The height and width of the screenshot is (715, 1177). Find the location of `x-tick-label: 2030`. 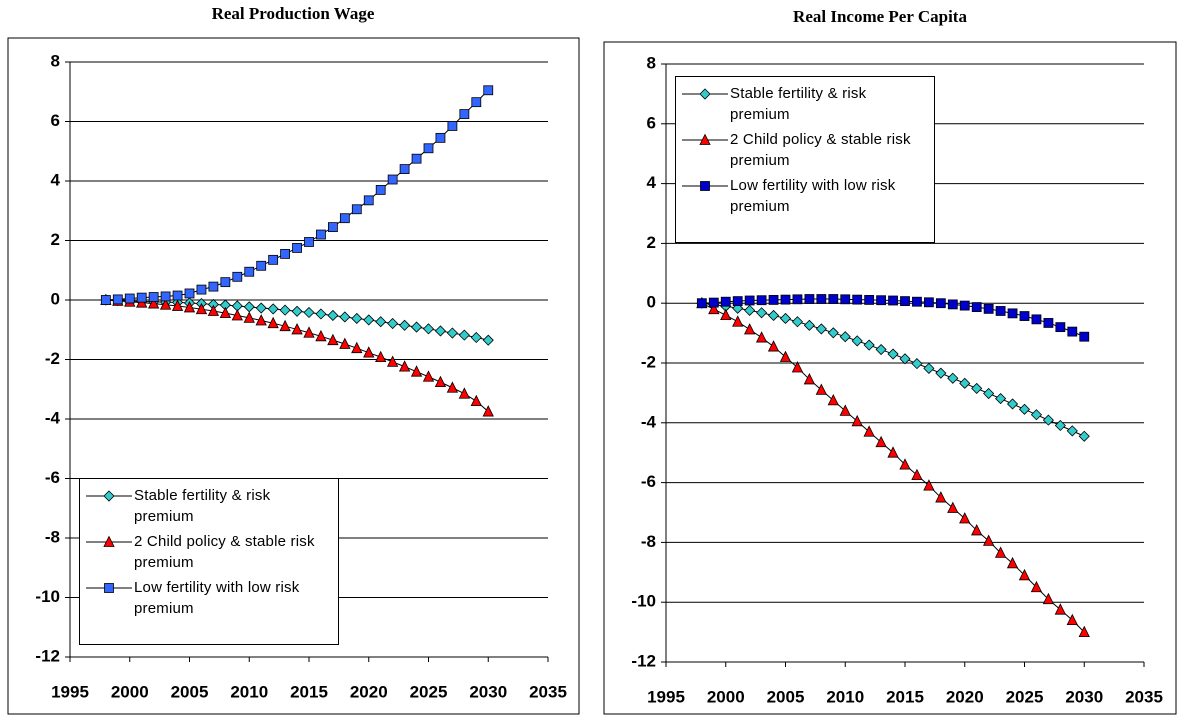

x-tick-label: 2030 is located at coordinates (1084, 696).